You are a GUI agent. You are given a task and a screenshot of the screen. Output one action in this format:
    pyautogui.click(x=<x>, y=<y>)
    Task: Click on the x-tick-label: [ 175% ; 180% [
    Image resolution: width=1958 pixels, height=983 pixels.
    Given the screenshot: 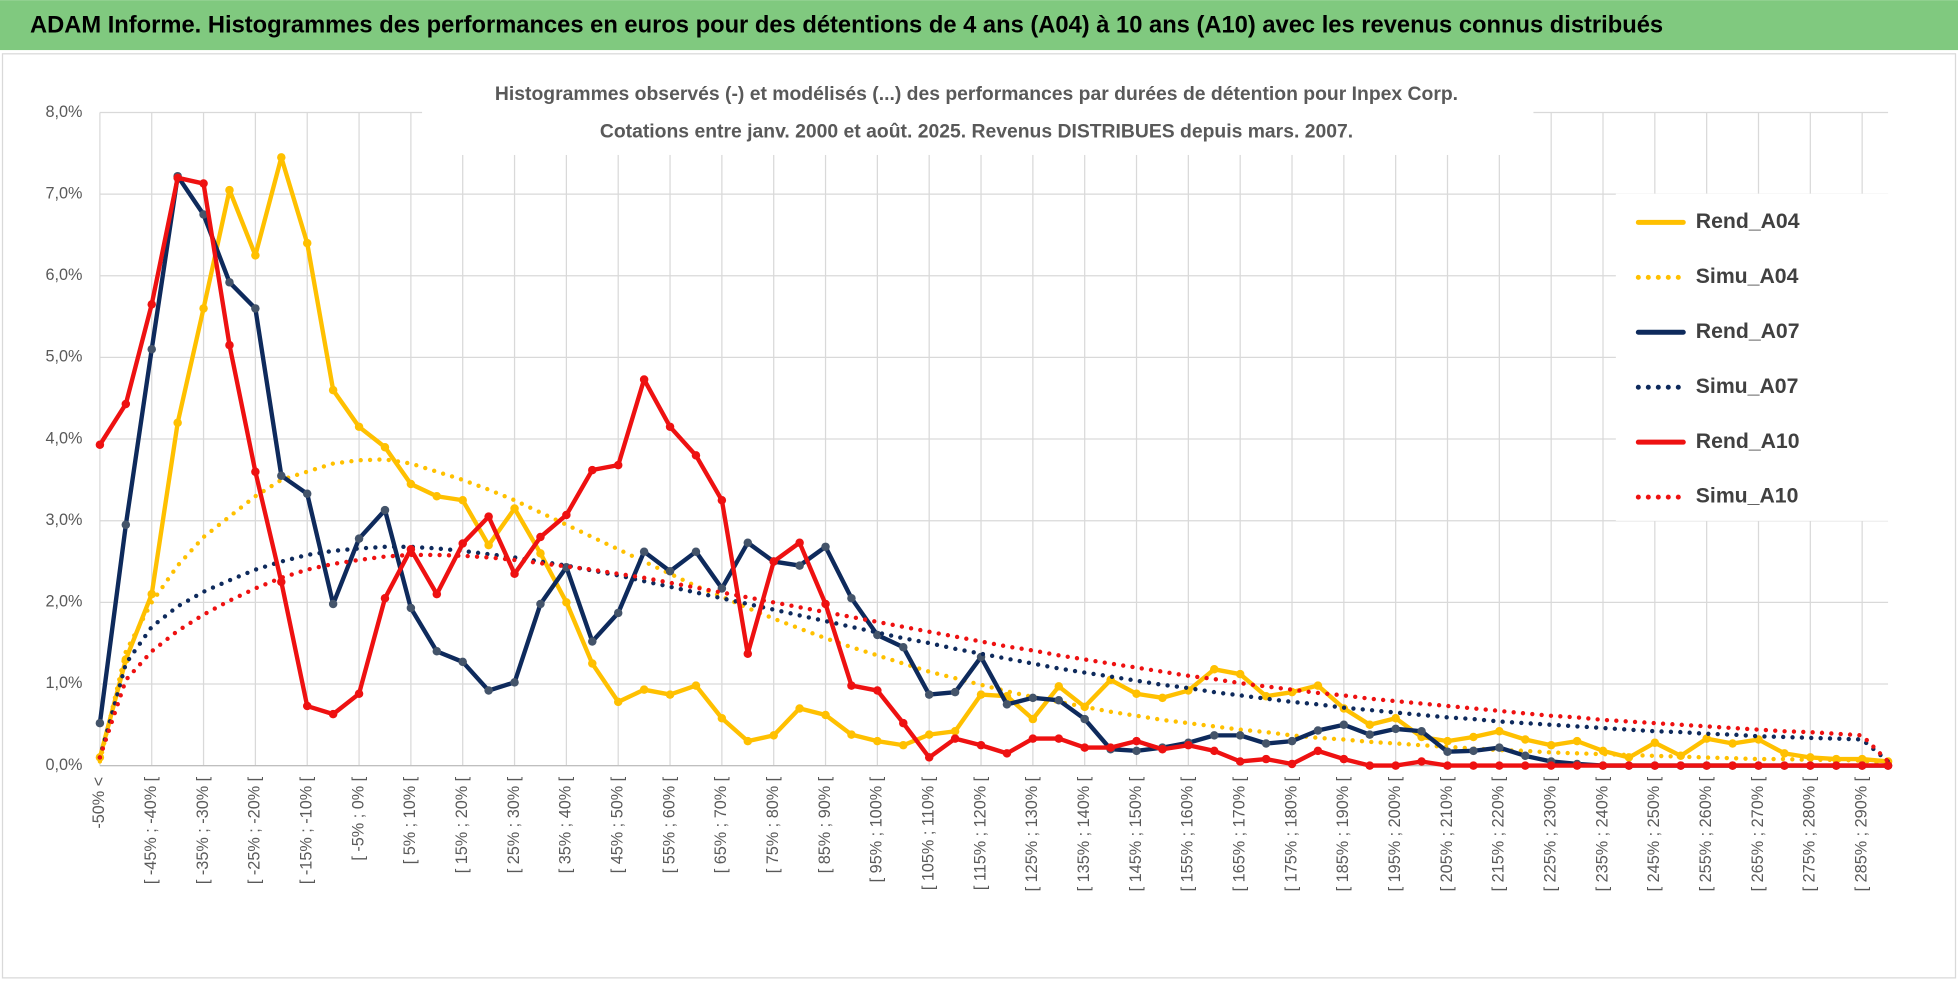 What is the action you would take?
    pyautogui.click(x=1291, y=833)
    